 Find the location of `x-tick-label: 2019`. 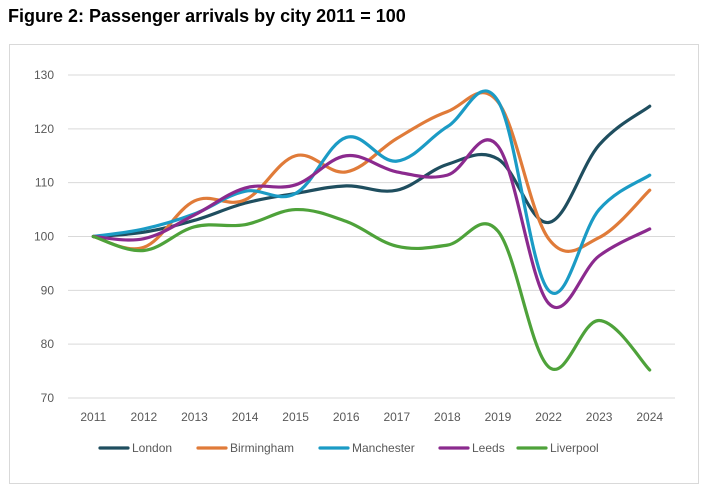

x-tick-label: 2019 is located at coordinates (498, 417).